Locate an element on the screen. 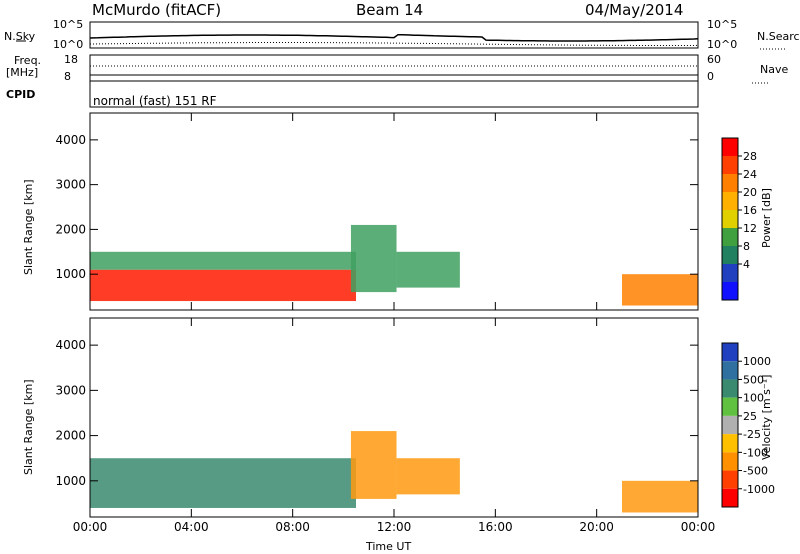  noise-panel-frame is located at coordinates (394, 35).